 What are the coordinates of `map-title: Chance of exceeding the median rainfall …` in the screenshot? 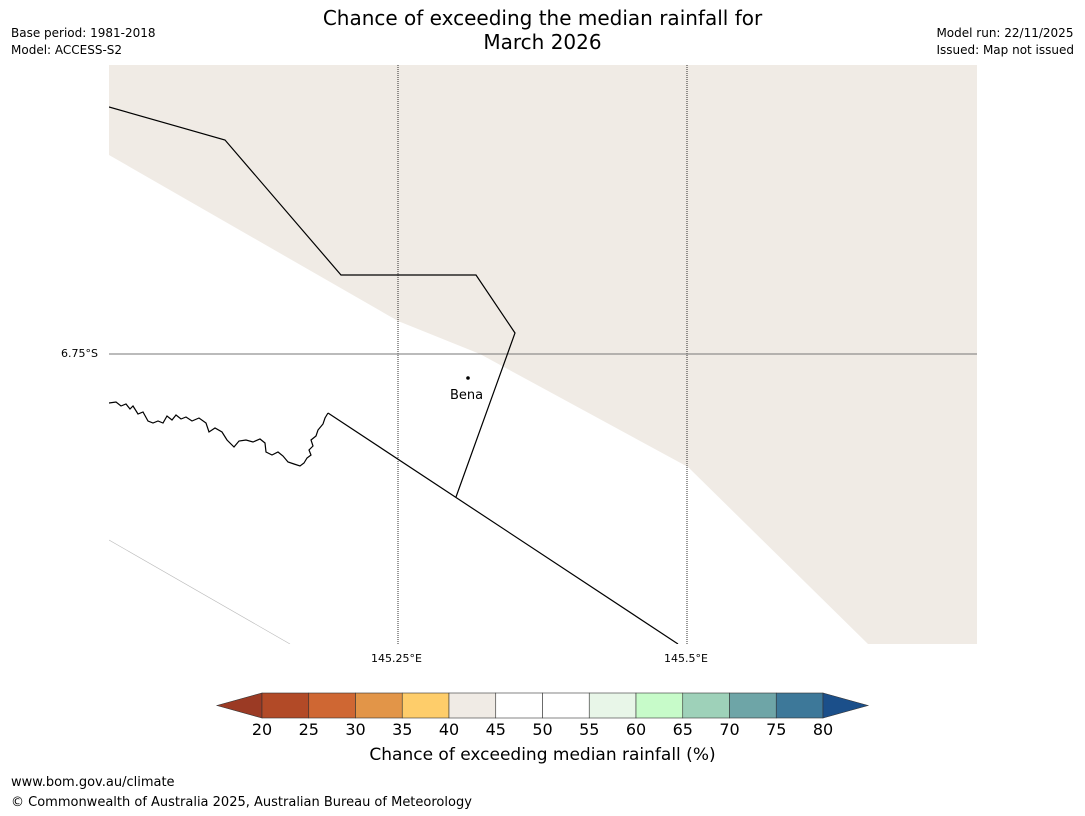 It's located at (542, 30).